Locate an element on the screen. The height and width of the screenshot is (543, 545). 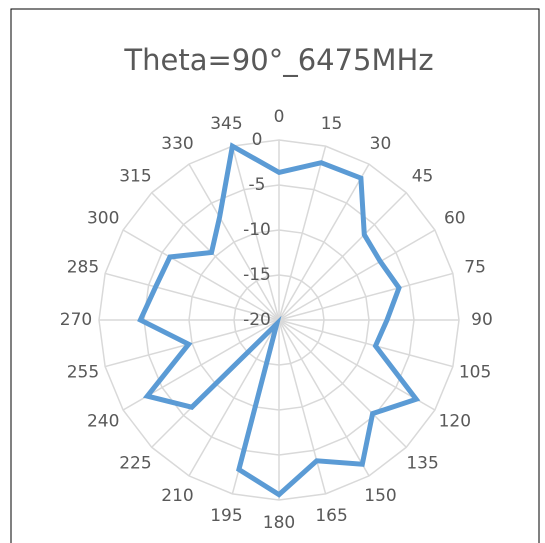
category-label: 120 is located at coordinates (455, 422).